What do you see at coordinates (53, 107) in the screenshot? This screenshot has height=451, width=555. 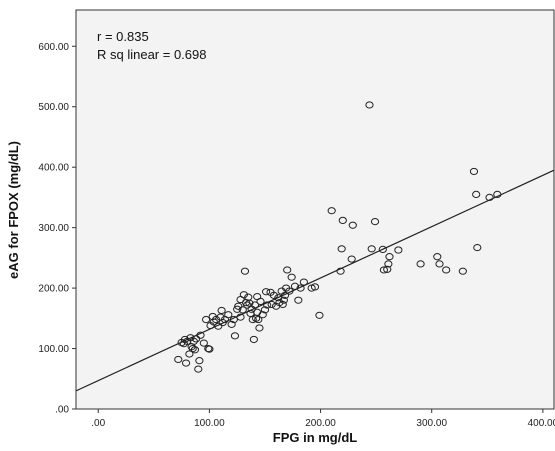 I see `y-tick-label: 500.00` at bounding box center [53, 107].